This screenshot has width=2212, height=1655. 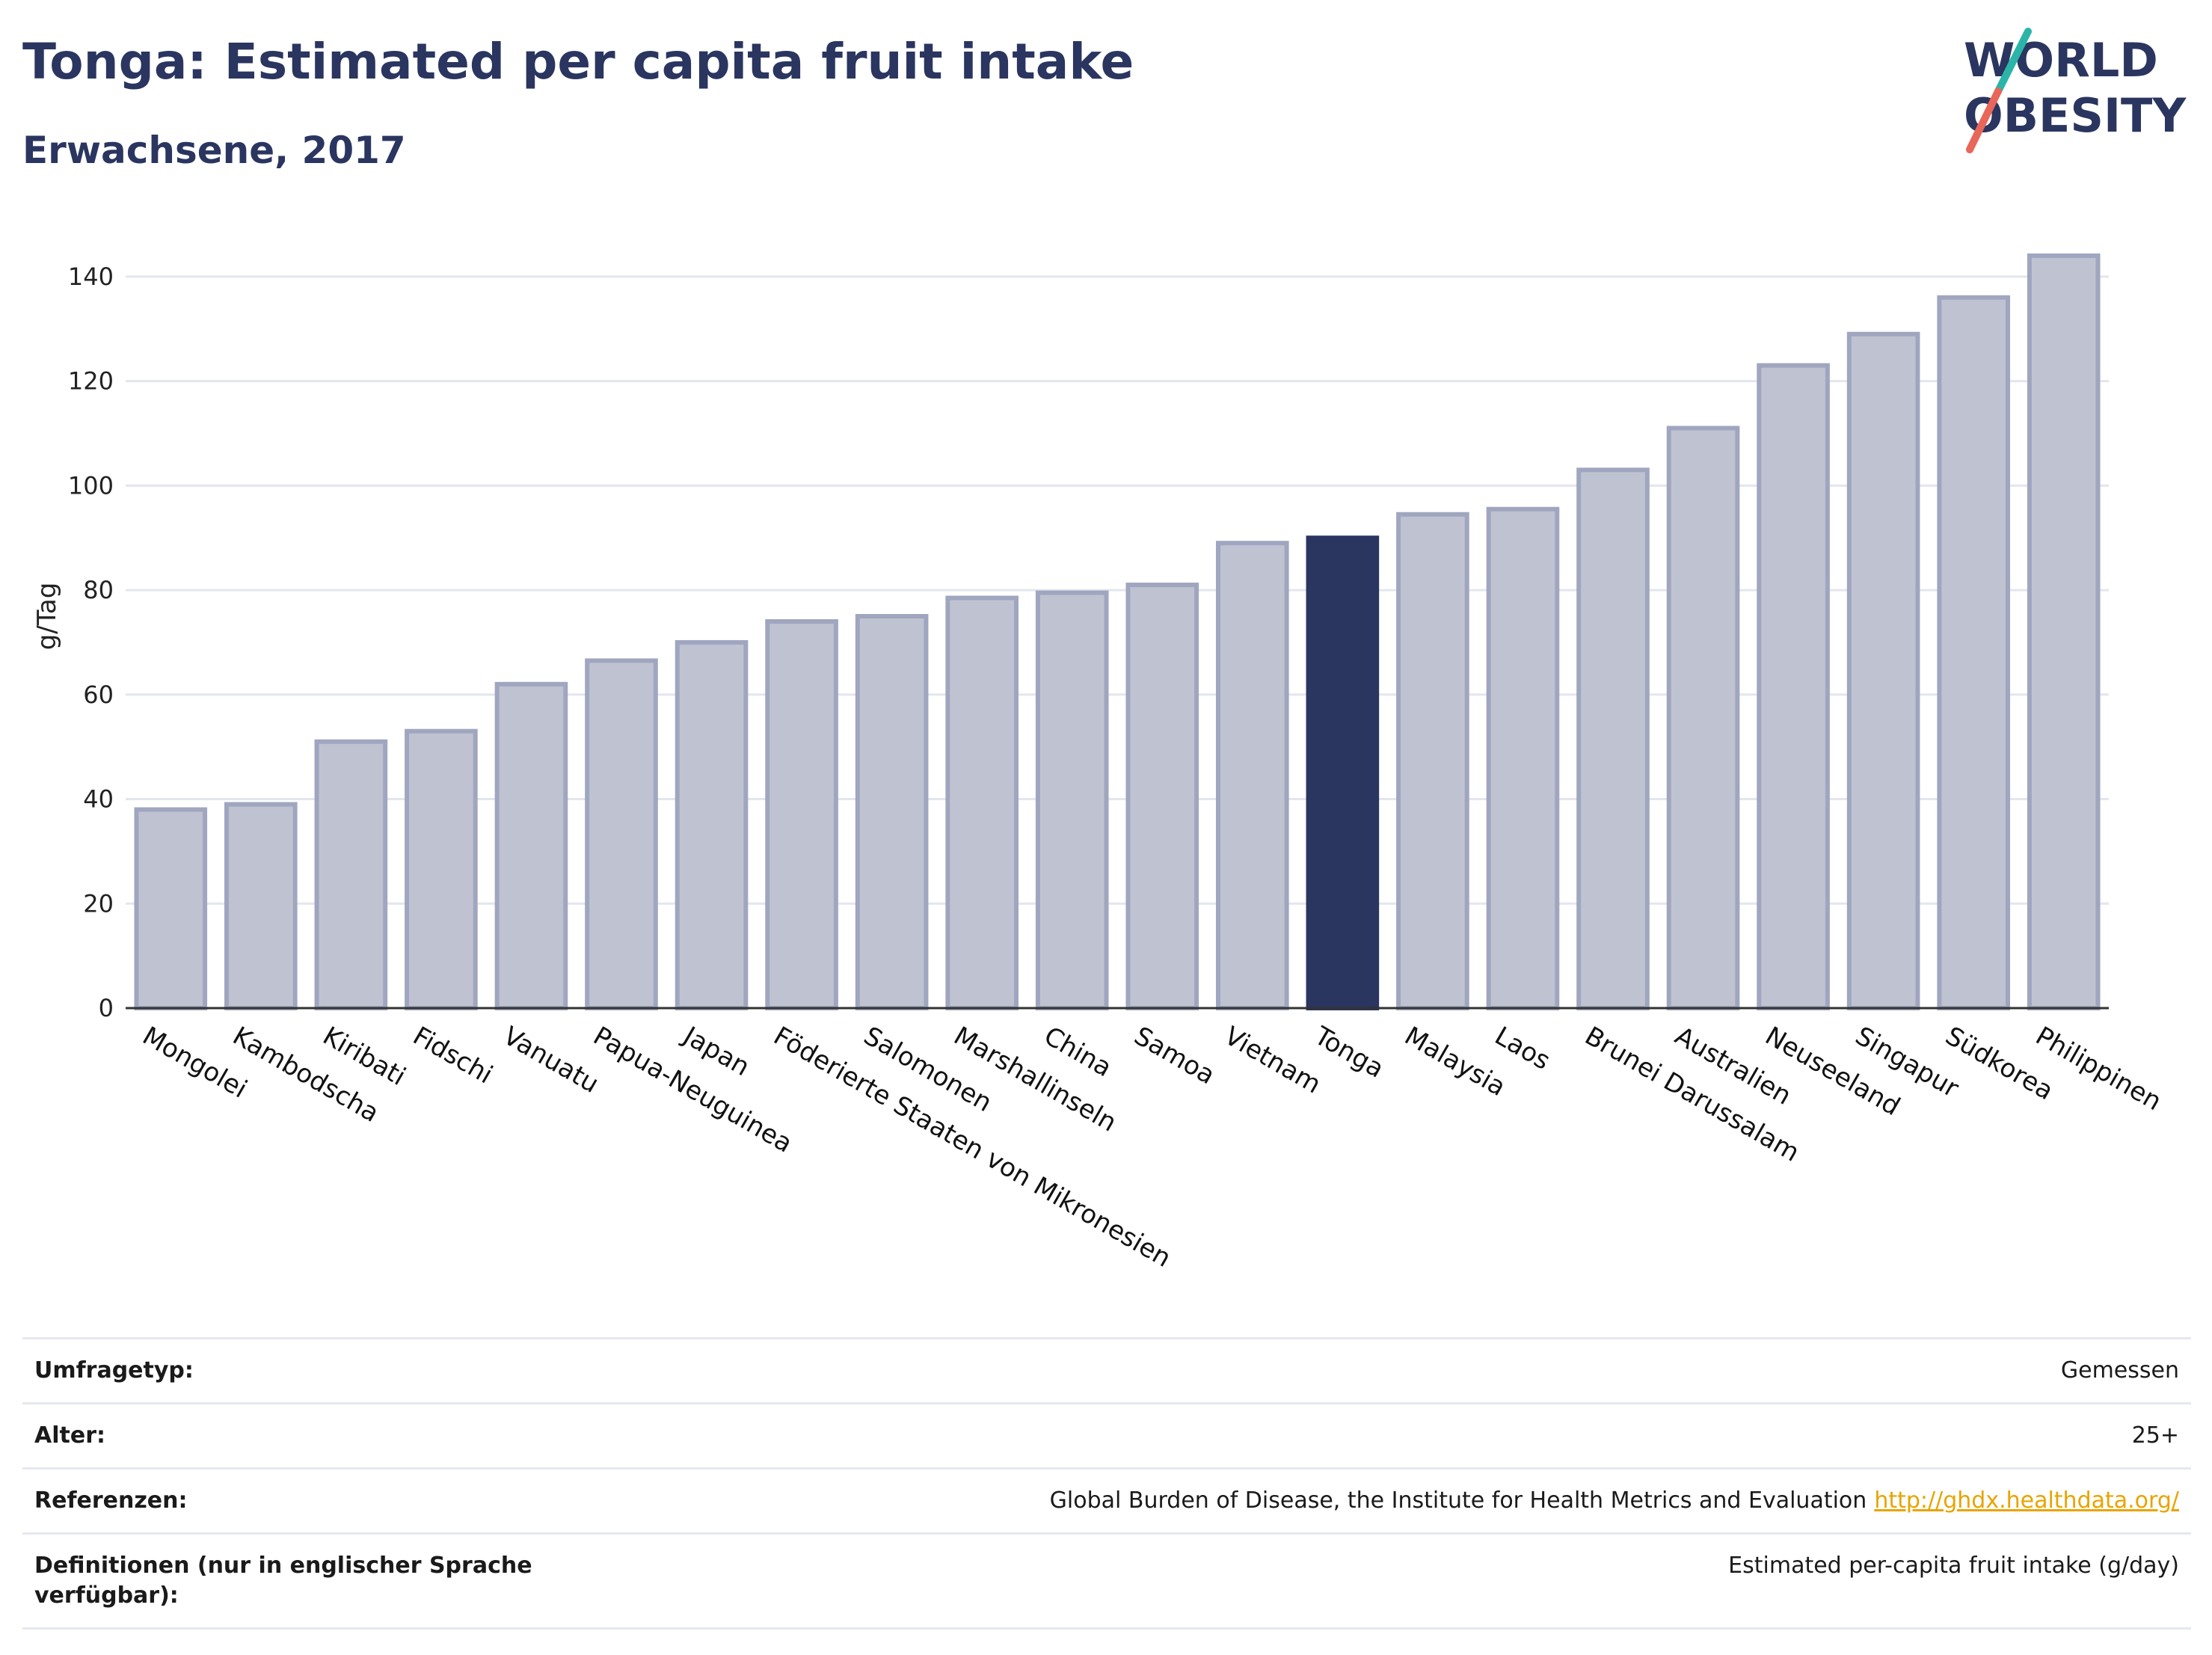 What do you see at coordinates (2061, 60) in the screenshot?
I see `logo-text-world: WORLD` at bounding box center [2061, 60].